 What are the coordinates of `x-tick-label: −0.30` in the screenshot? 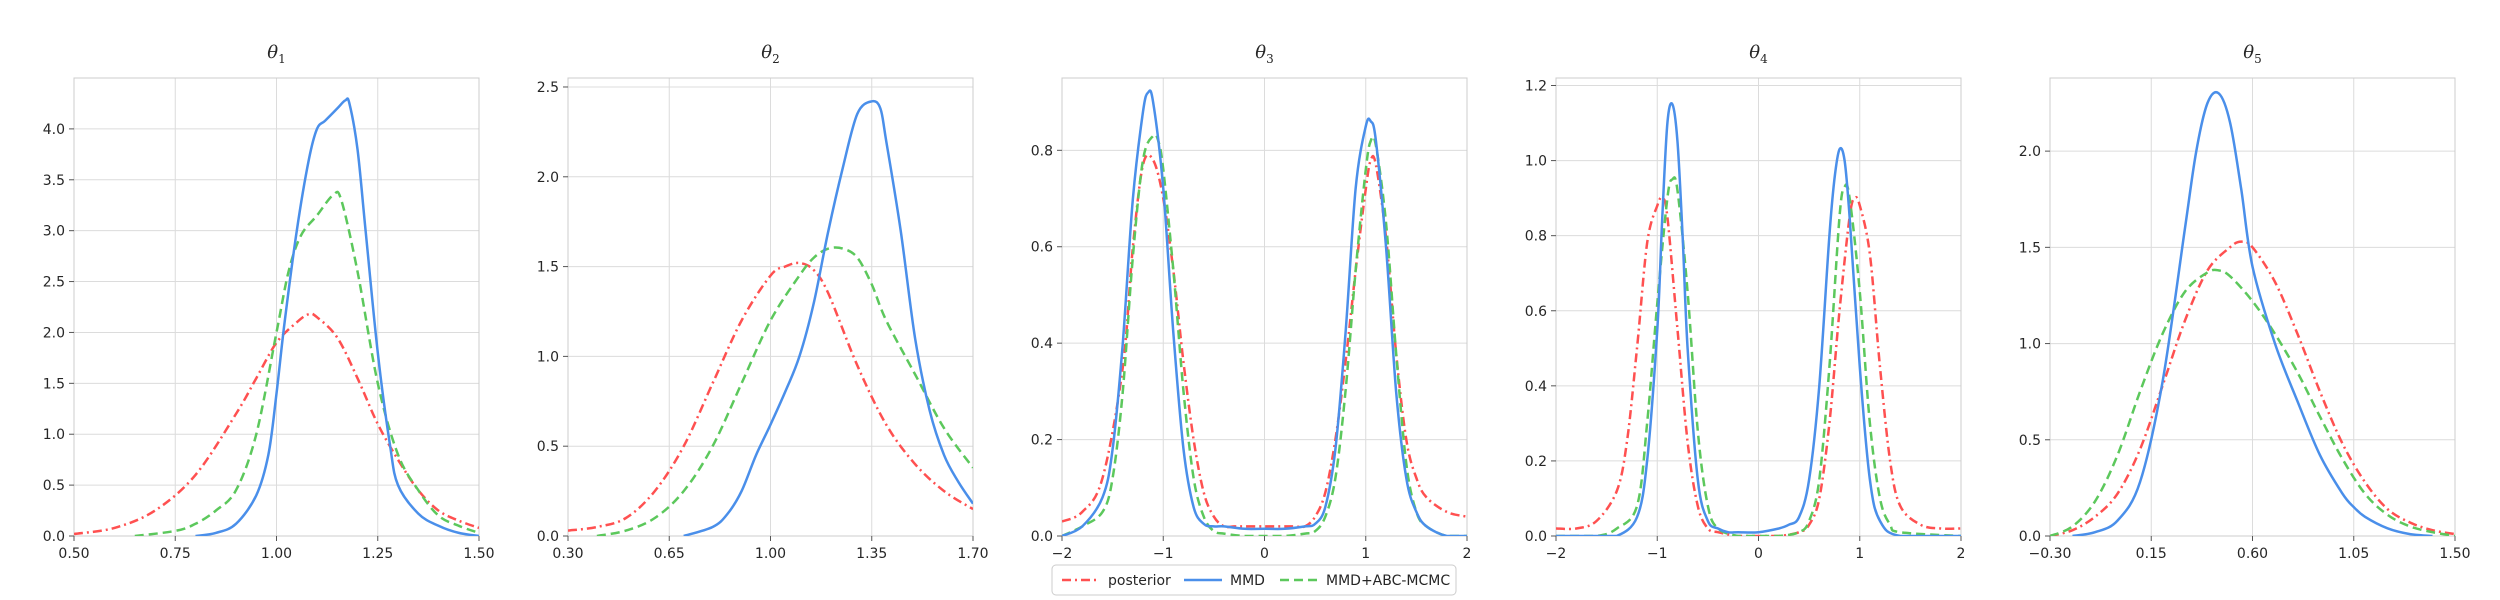 It's located at (2050, 554).